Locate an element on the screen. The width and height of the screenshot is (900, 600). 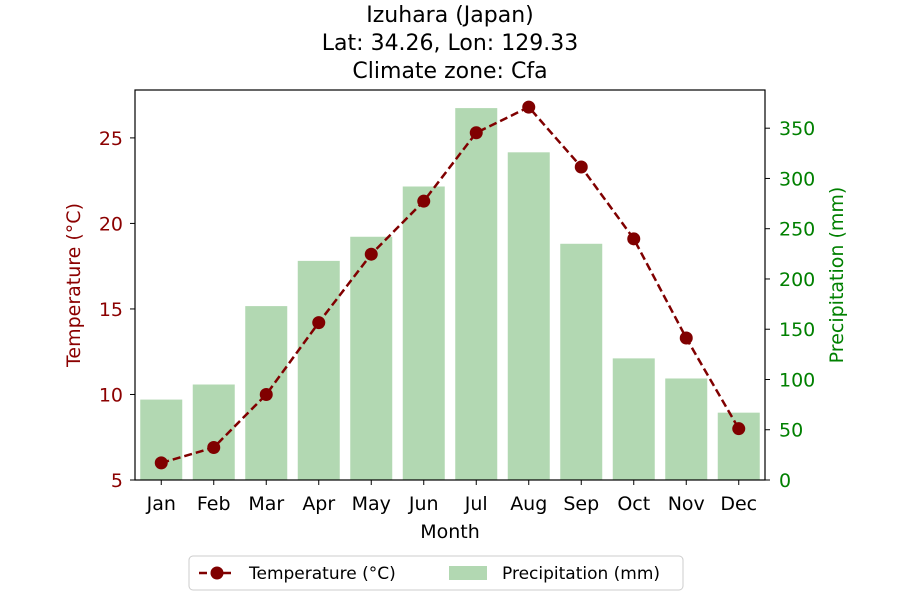
y-right-tick-label: 300 is located at coordinates (797, 179).